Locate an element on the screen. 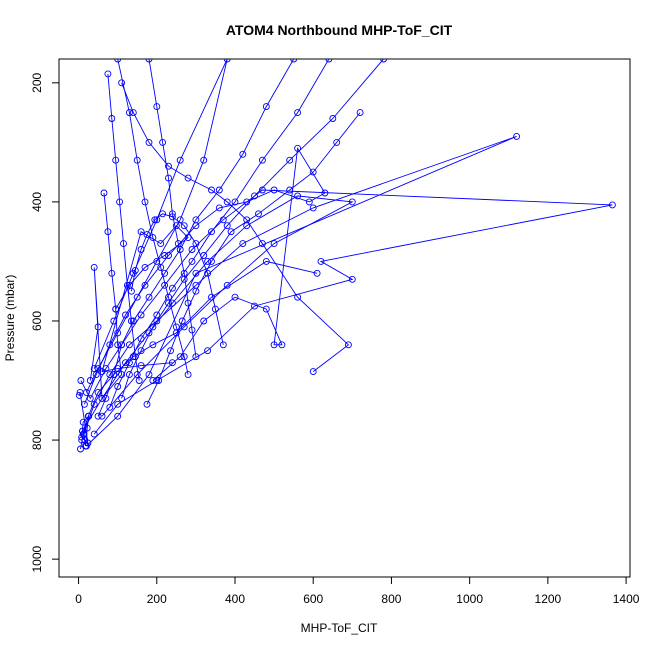  y-tick-label: 400 is located at coordinates (37, 202).